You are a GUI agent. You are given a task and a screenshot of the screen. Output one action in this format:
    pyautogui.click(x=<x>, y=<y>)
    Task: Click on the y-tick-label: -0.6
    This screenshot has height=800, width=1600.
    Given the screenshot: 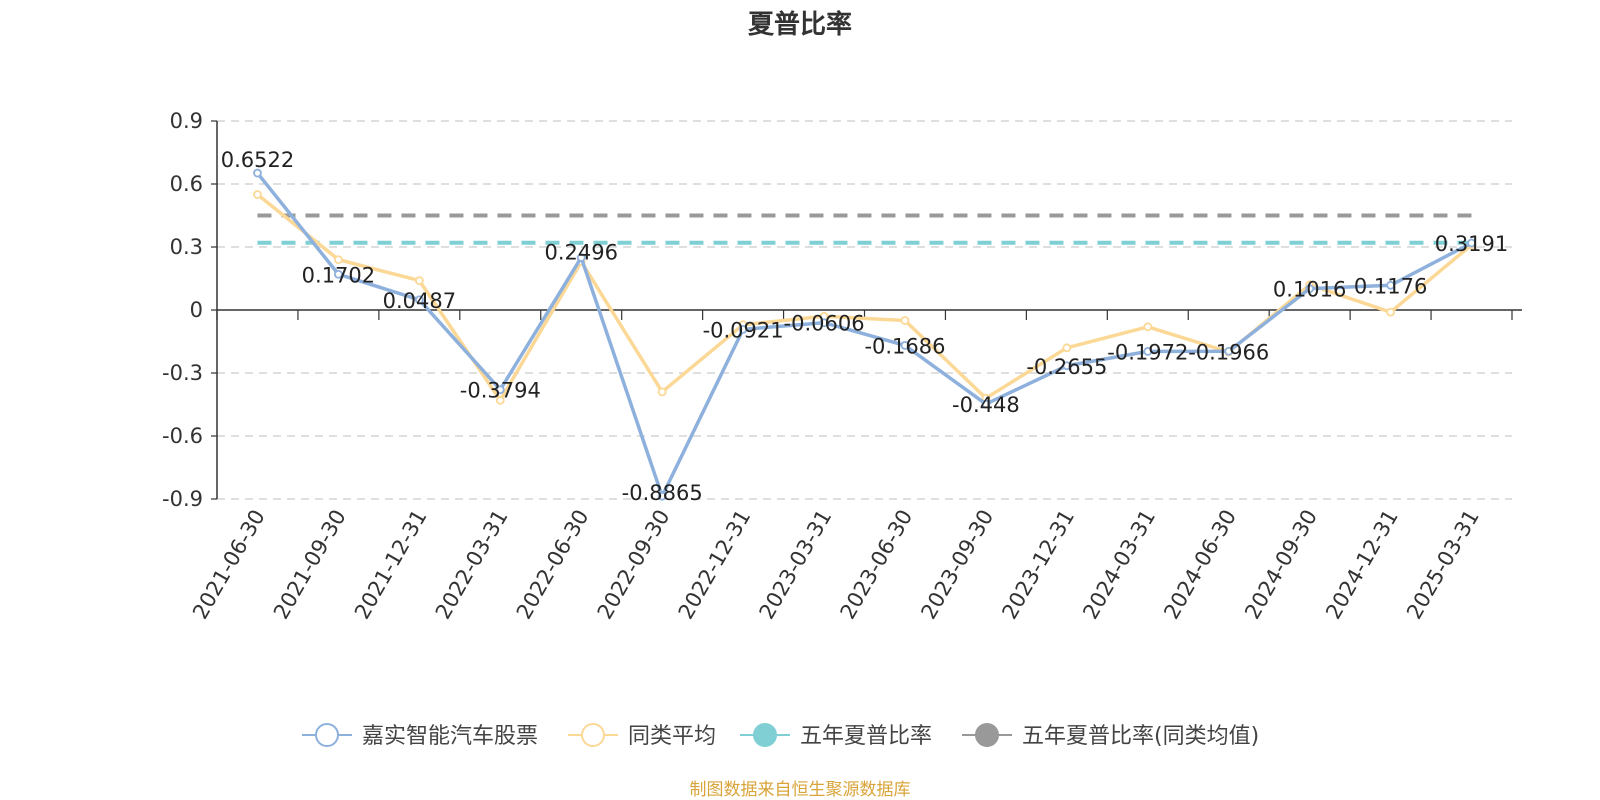 What is the action you would take?
    pyautogui.click(x=182, y=436)
    